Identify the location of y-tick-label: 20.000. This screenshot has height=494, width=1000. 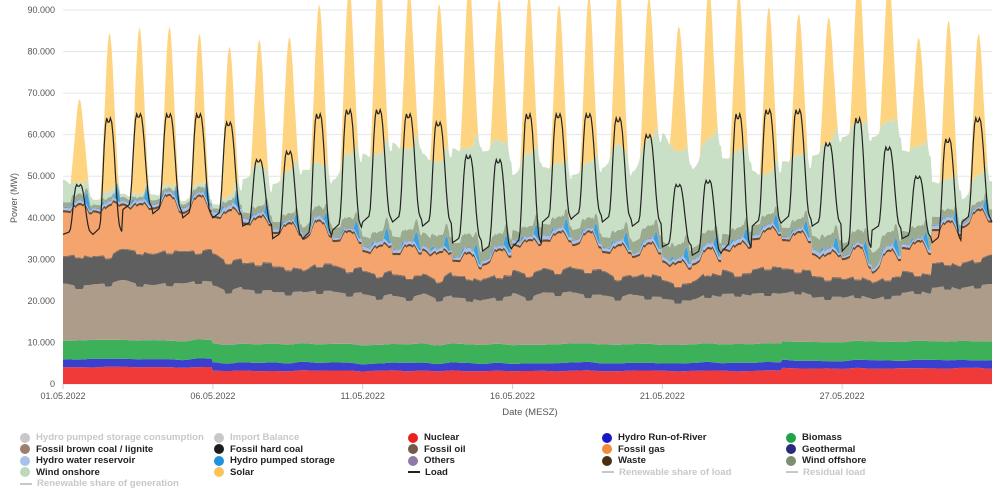
(41, 301).